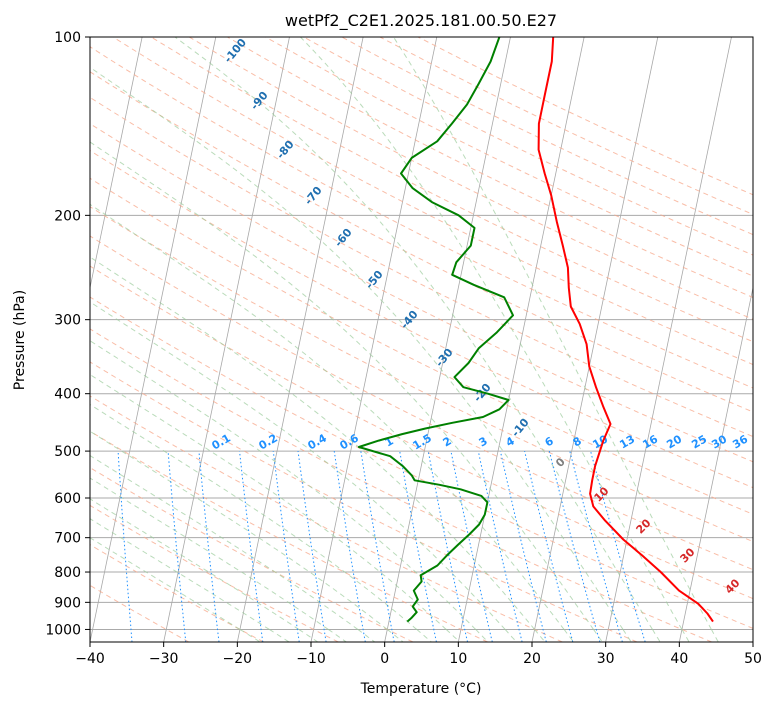  What do you see at coordinates (549, 441) in the screenshot?
I see `mixing-ratio-label: 6` at bounding box center [549, 441].